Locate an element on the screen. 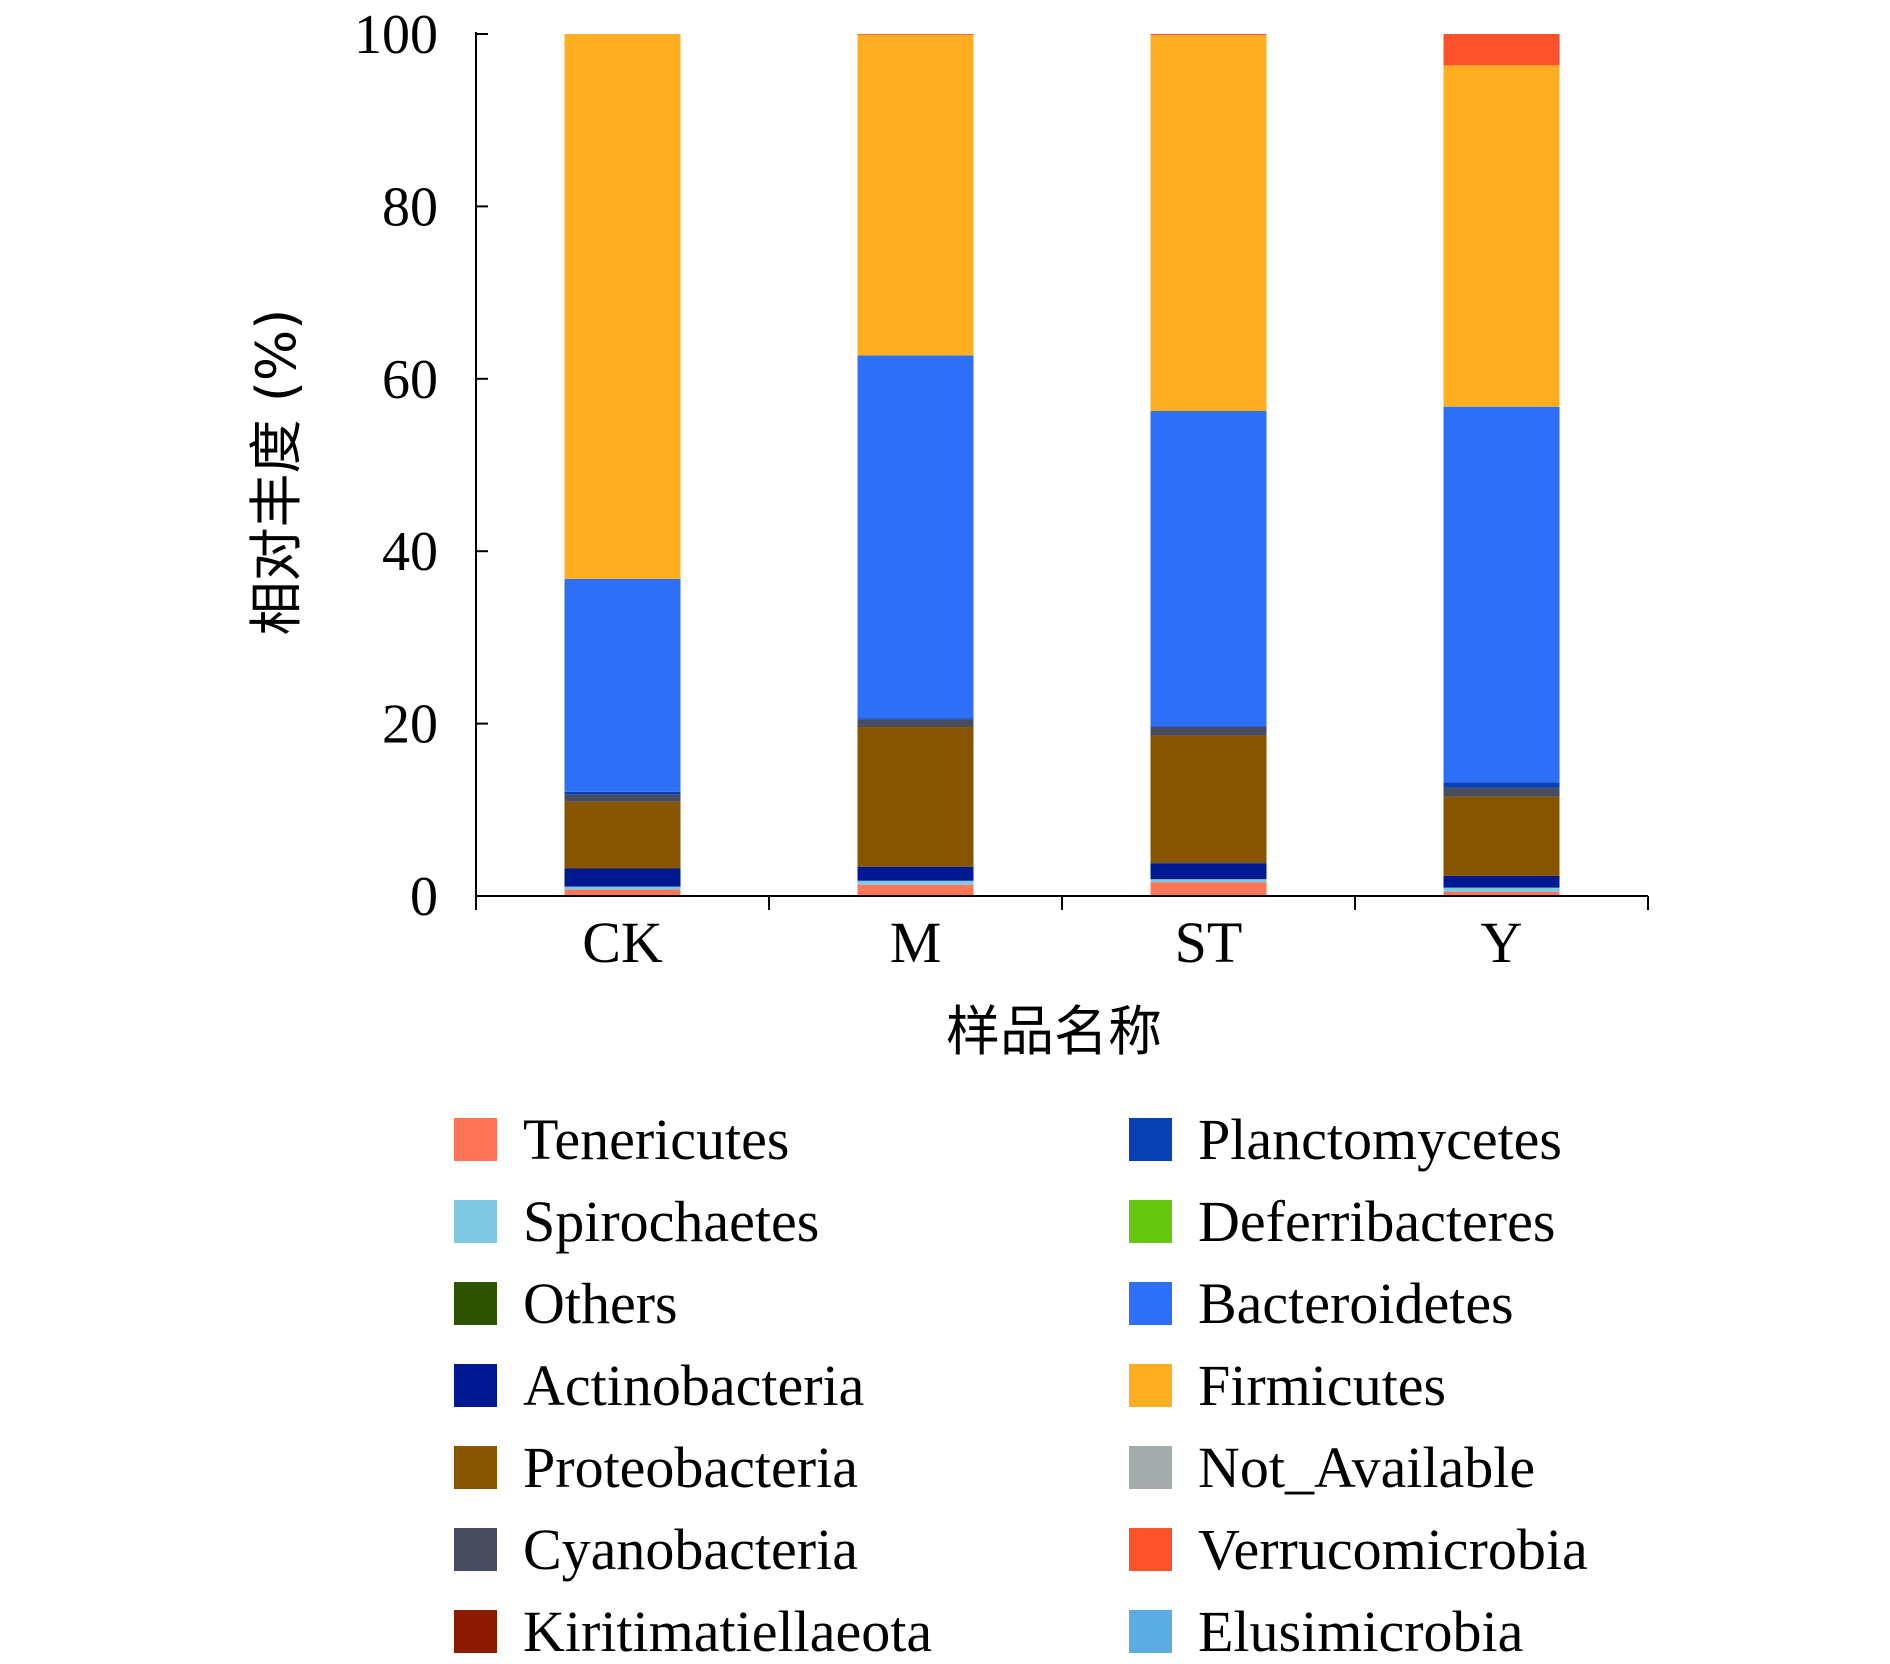 The height and width of the screenshot is (1664, 1890). legend-label: Tenericutes is located at coordinates (656, 1139).